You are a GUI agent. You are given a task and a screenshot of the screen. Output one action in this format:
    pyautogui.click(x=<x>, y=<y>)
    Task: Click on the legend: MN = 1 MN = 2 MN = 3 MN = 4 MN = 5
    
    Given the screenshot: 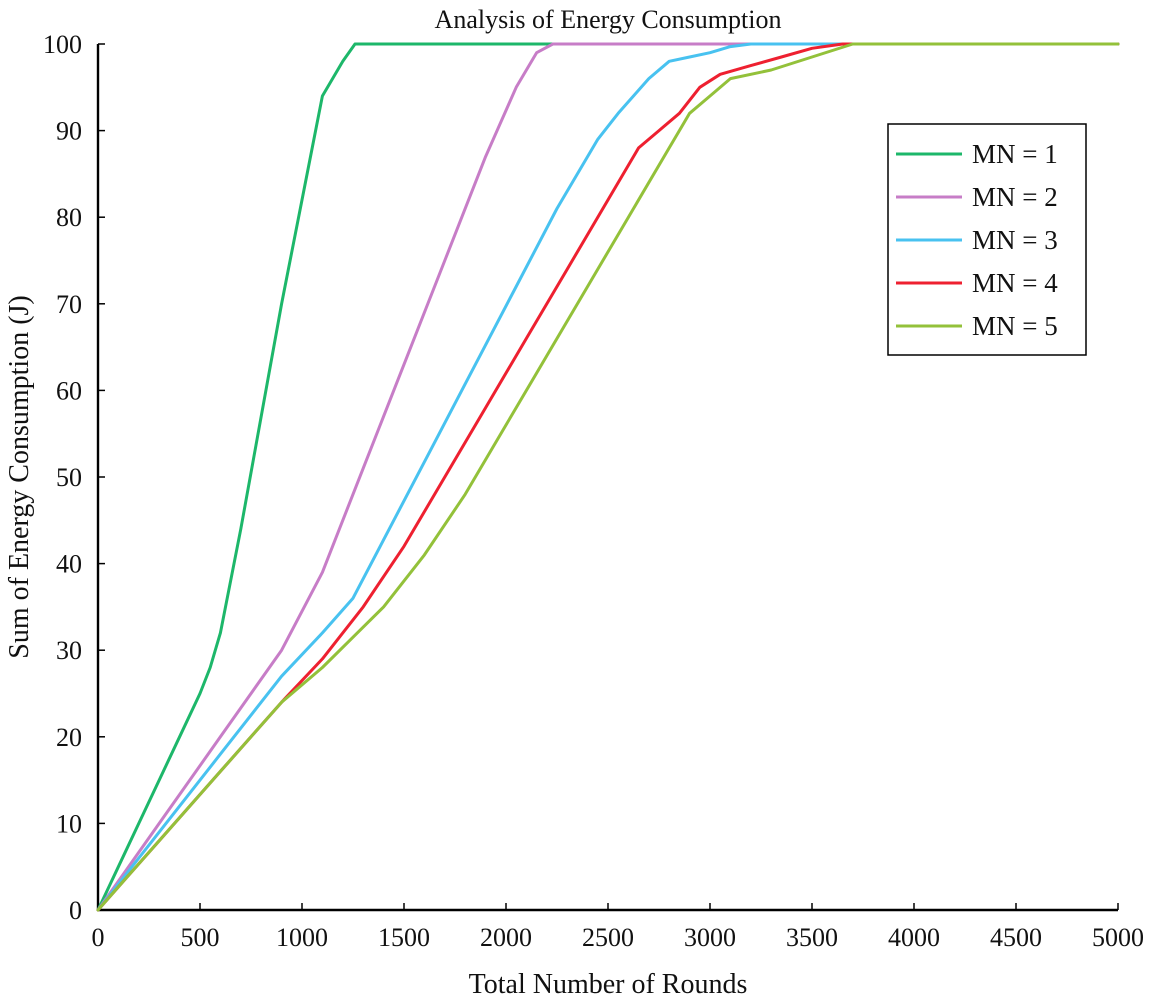 What is the action you would take?
    pyautogui.click(x=987, y=239)
    